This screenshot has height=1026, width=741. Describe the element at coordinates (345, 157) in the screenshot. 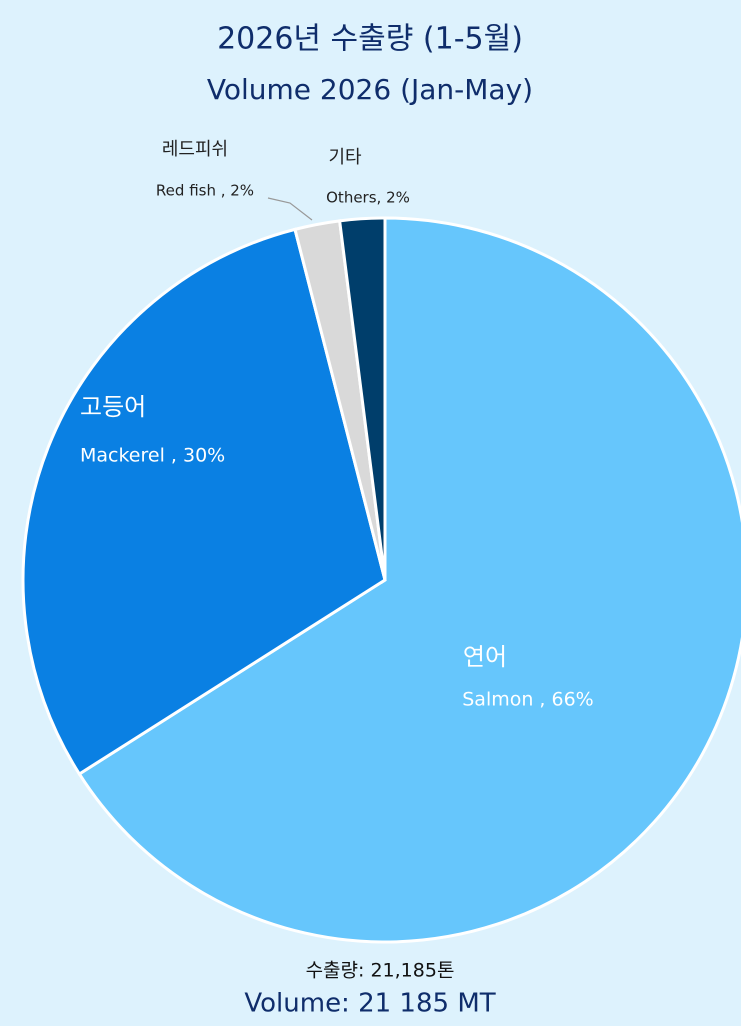

I see `category-label: 기타` at that location.